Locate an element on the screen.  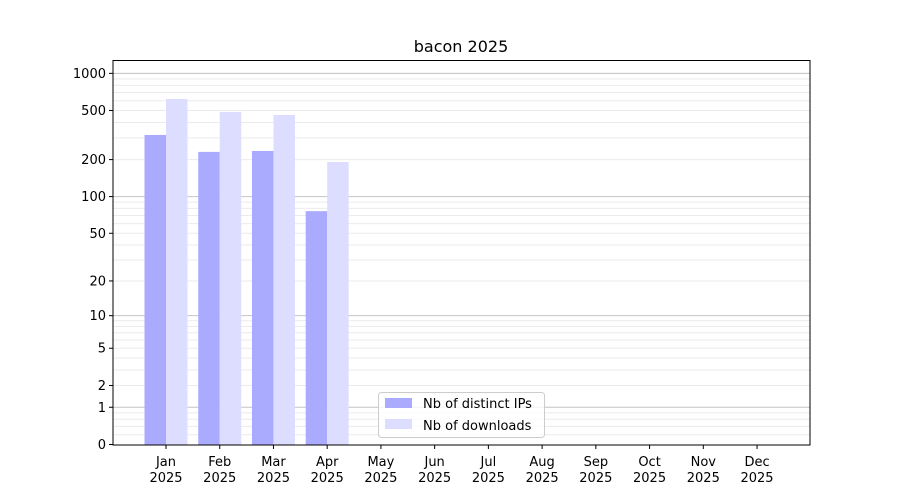
x-tick-label: Mar 2025 is located at coordinates (273, 470).